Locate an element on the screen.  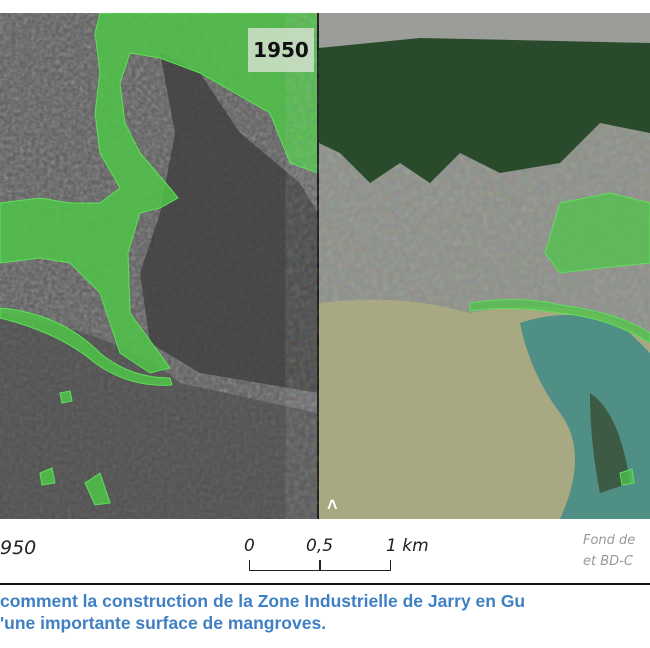
scale-tick-end: 1 km is located at coordinates (407, 546).